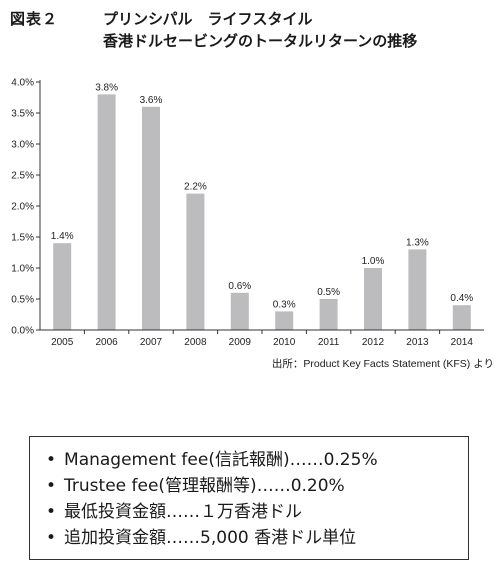 Image resolution: width=500 pixels, height=570 pixels. I want to click on x-tick-label: 2010, so click(284, 342).